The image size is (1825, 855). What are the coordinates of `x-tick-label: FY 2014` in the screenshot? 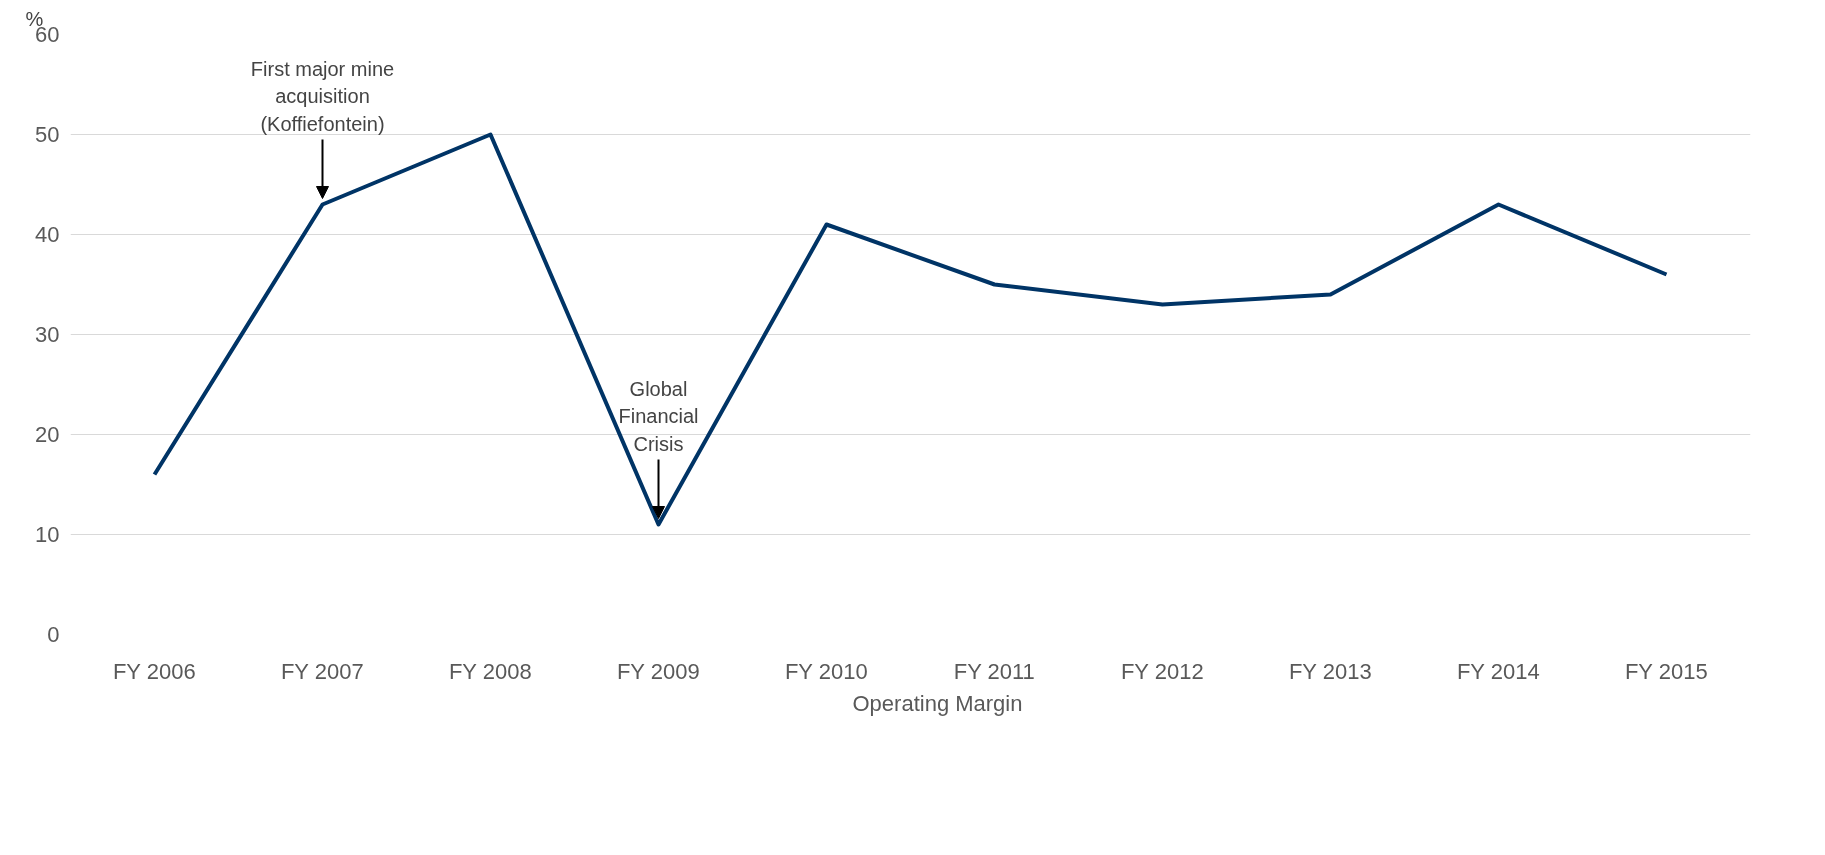 It's located at (1498, 671).